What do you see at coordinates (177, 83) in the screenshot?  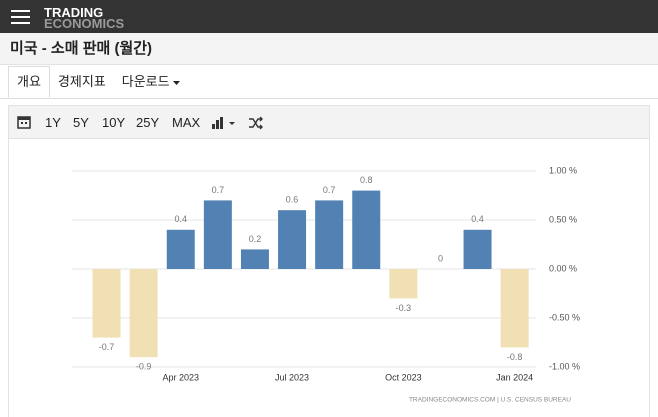 I see `dropdown-icon` at bounding box center [177, 83].